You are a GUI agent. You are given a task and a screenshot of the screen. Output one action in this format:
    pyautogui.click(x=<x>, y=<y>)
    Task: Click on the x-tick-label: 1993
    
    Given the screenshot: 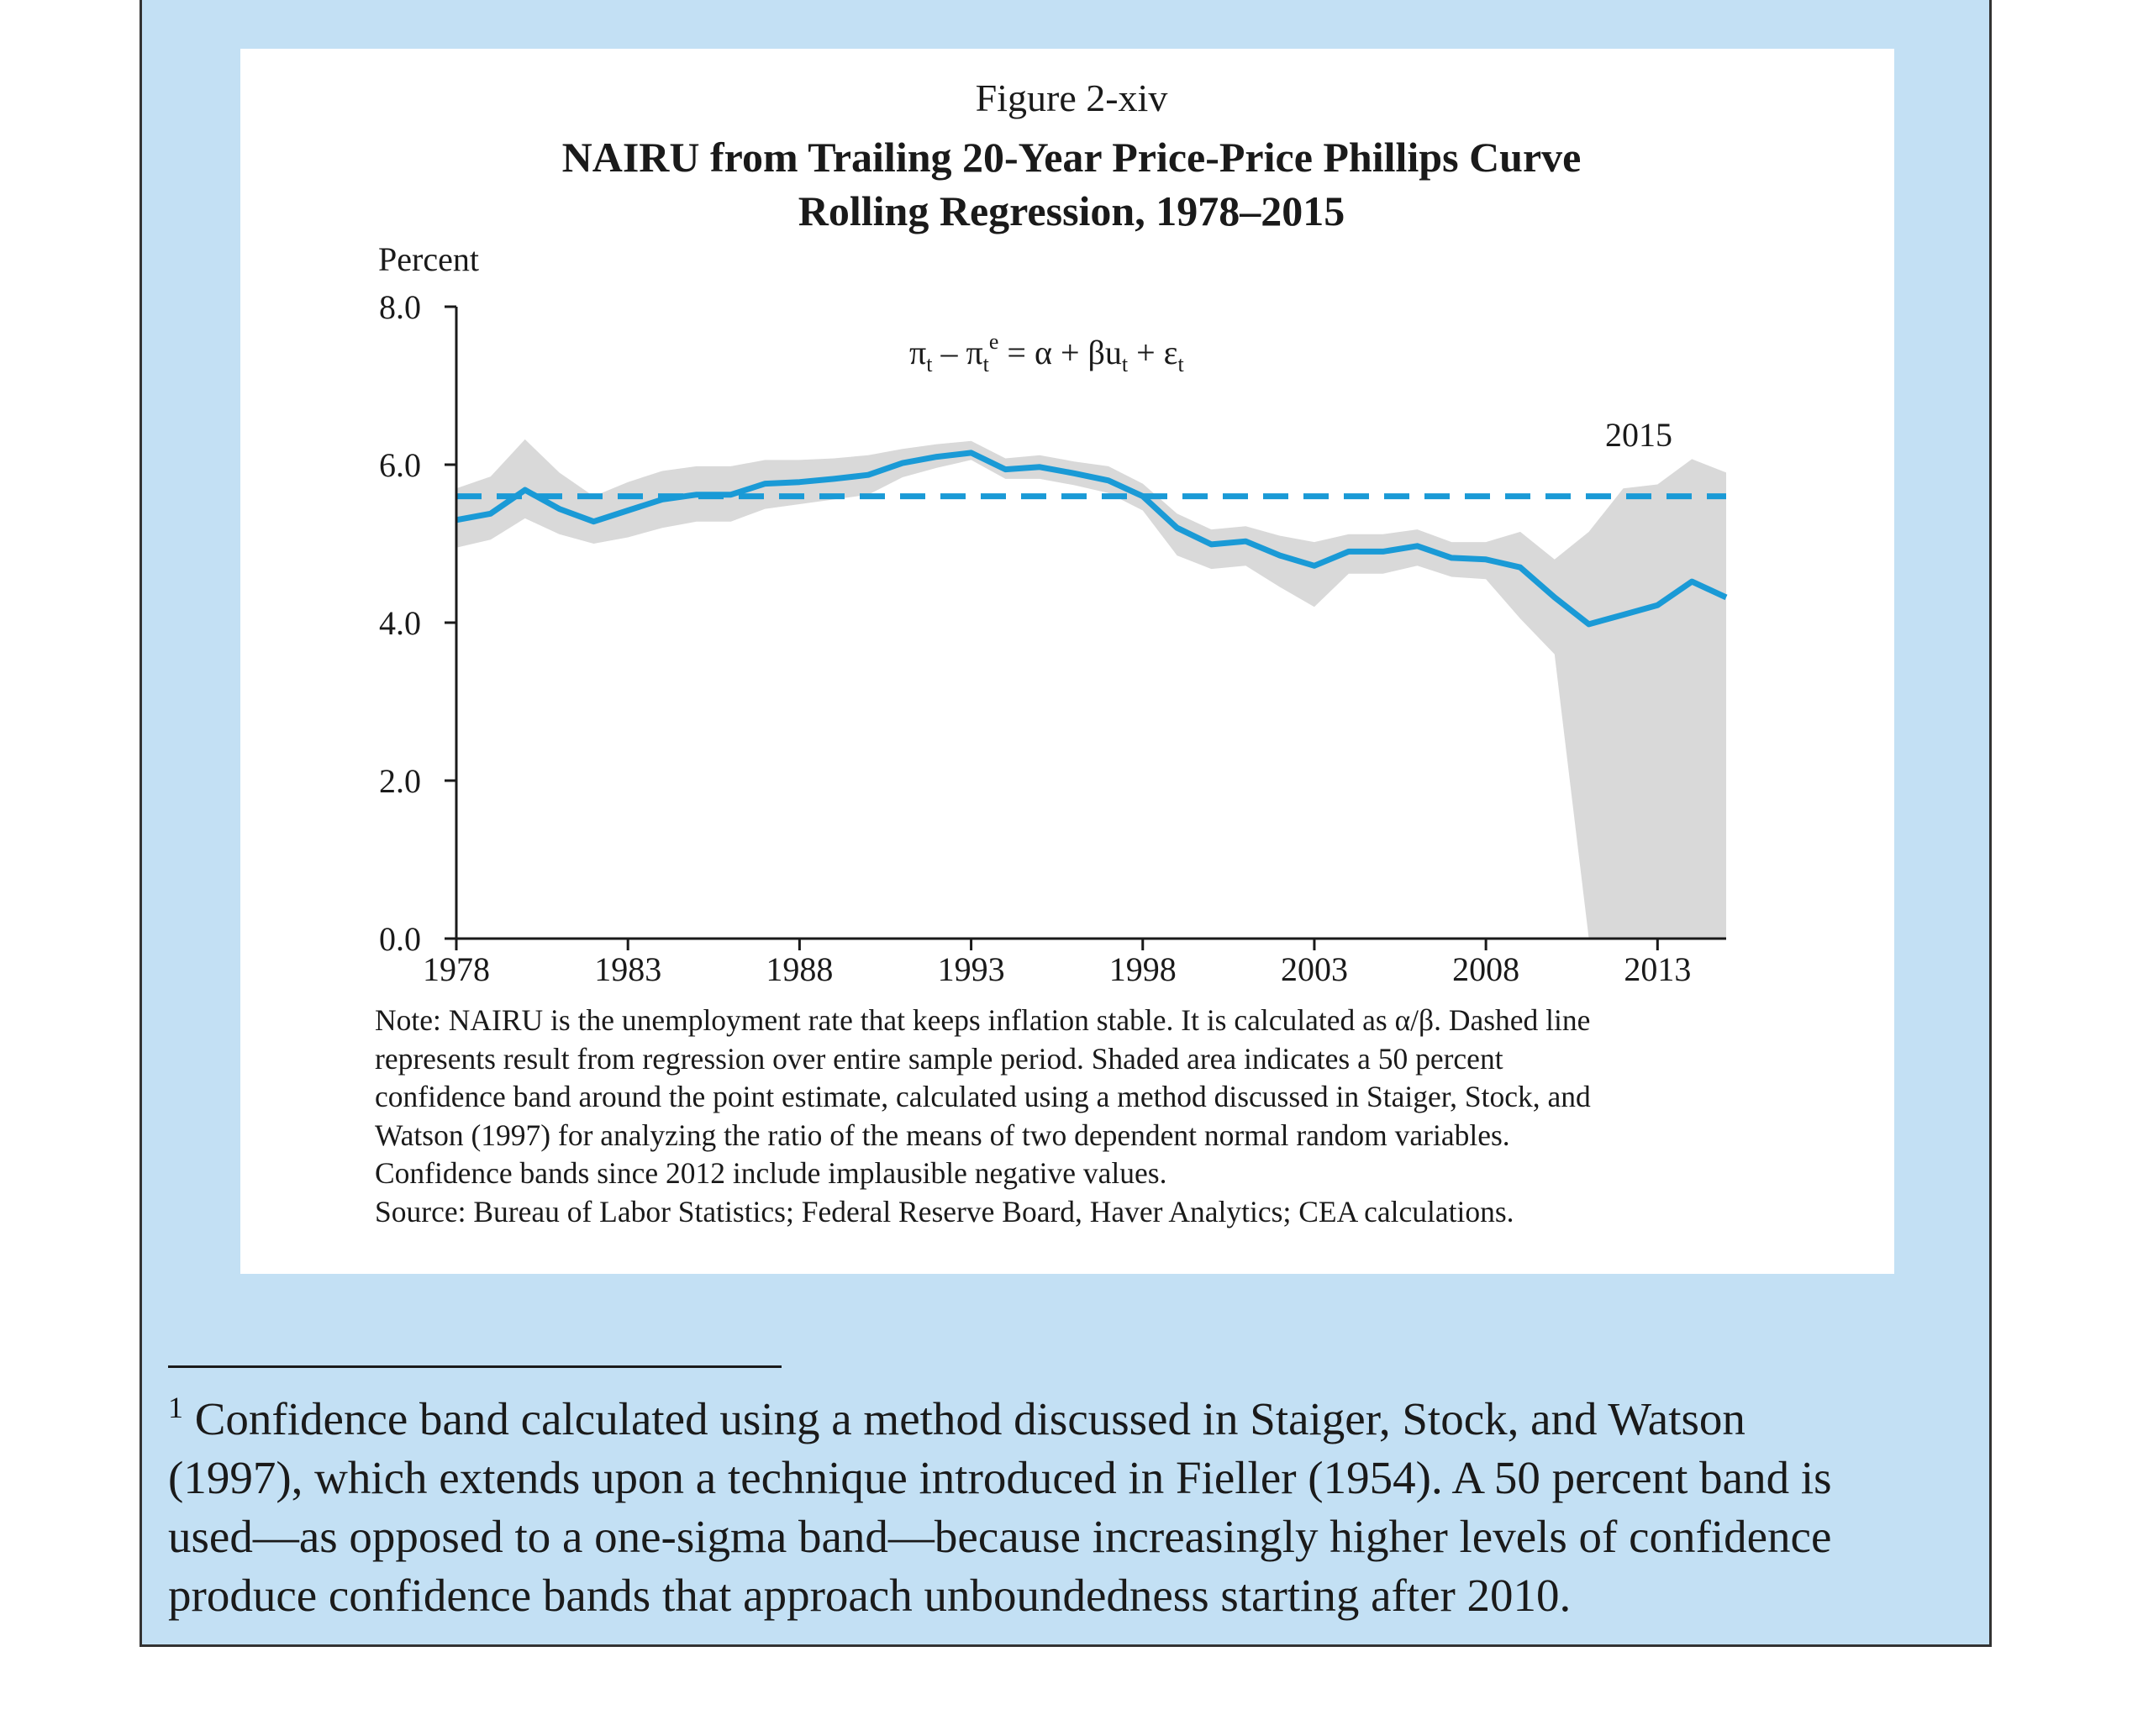 What is the action you would take?
    pyautogui.click(x=971, y=969)
    